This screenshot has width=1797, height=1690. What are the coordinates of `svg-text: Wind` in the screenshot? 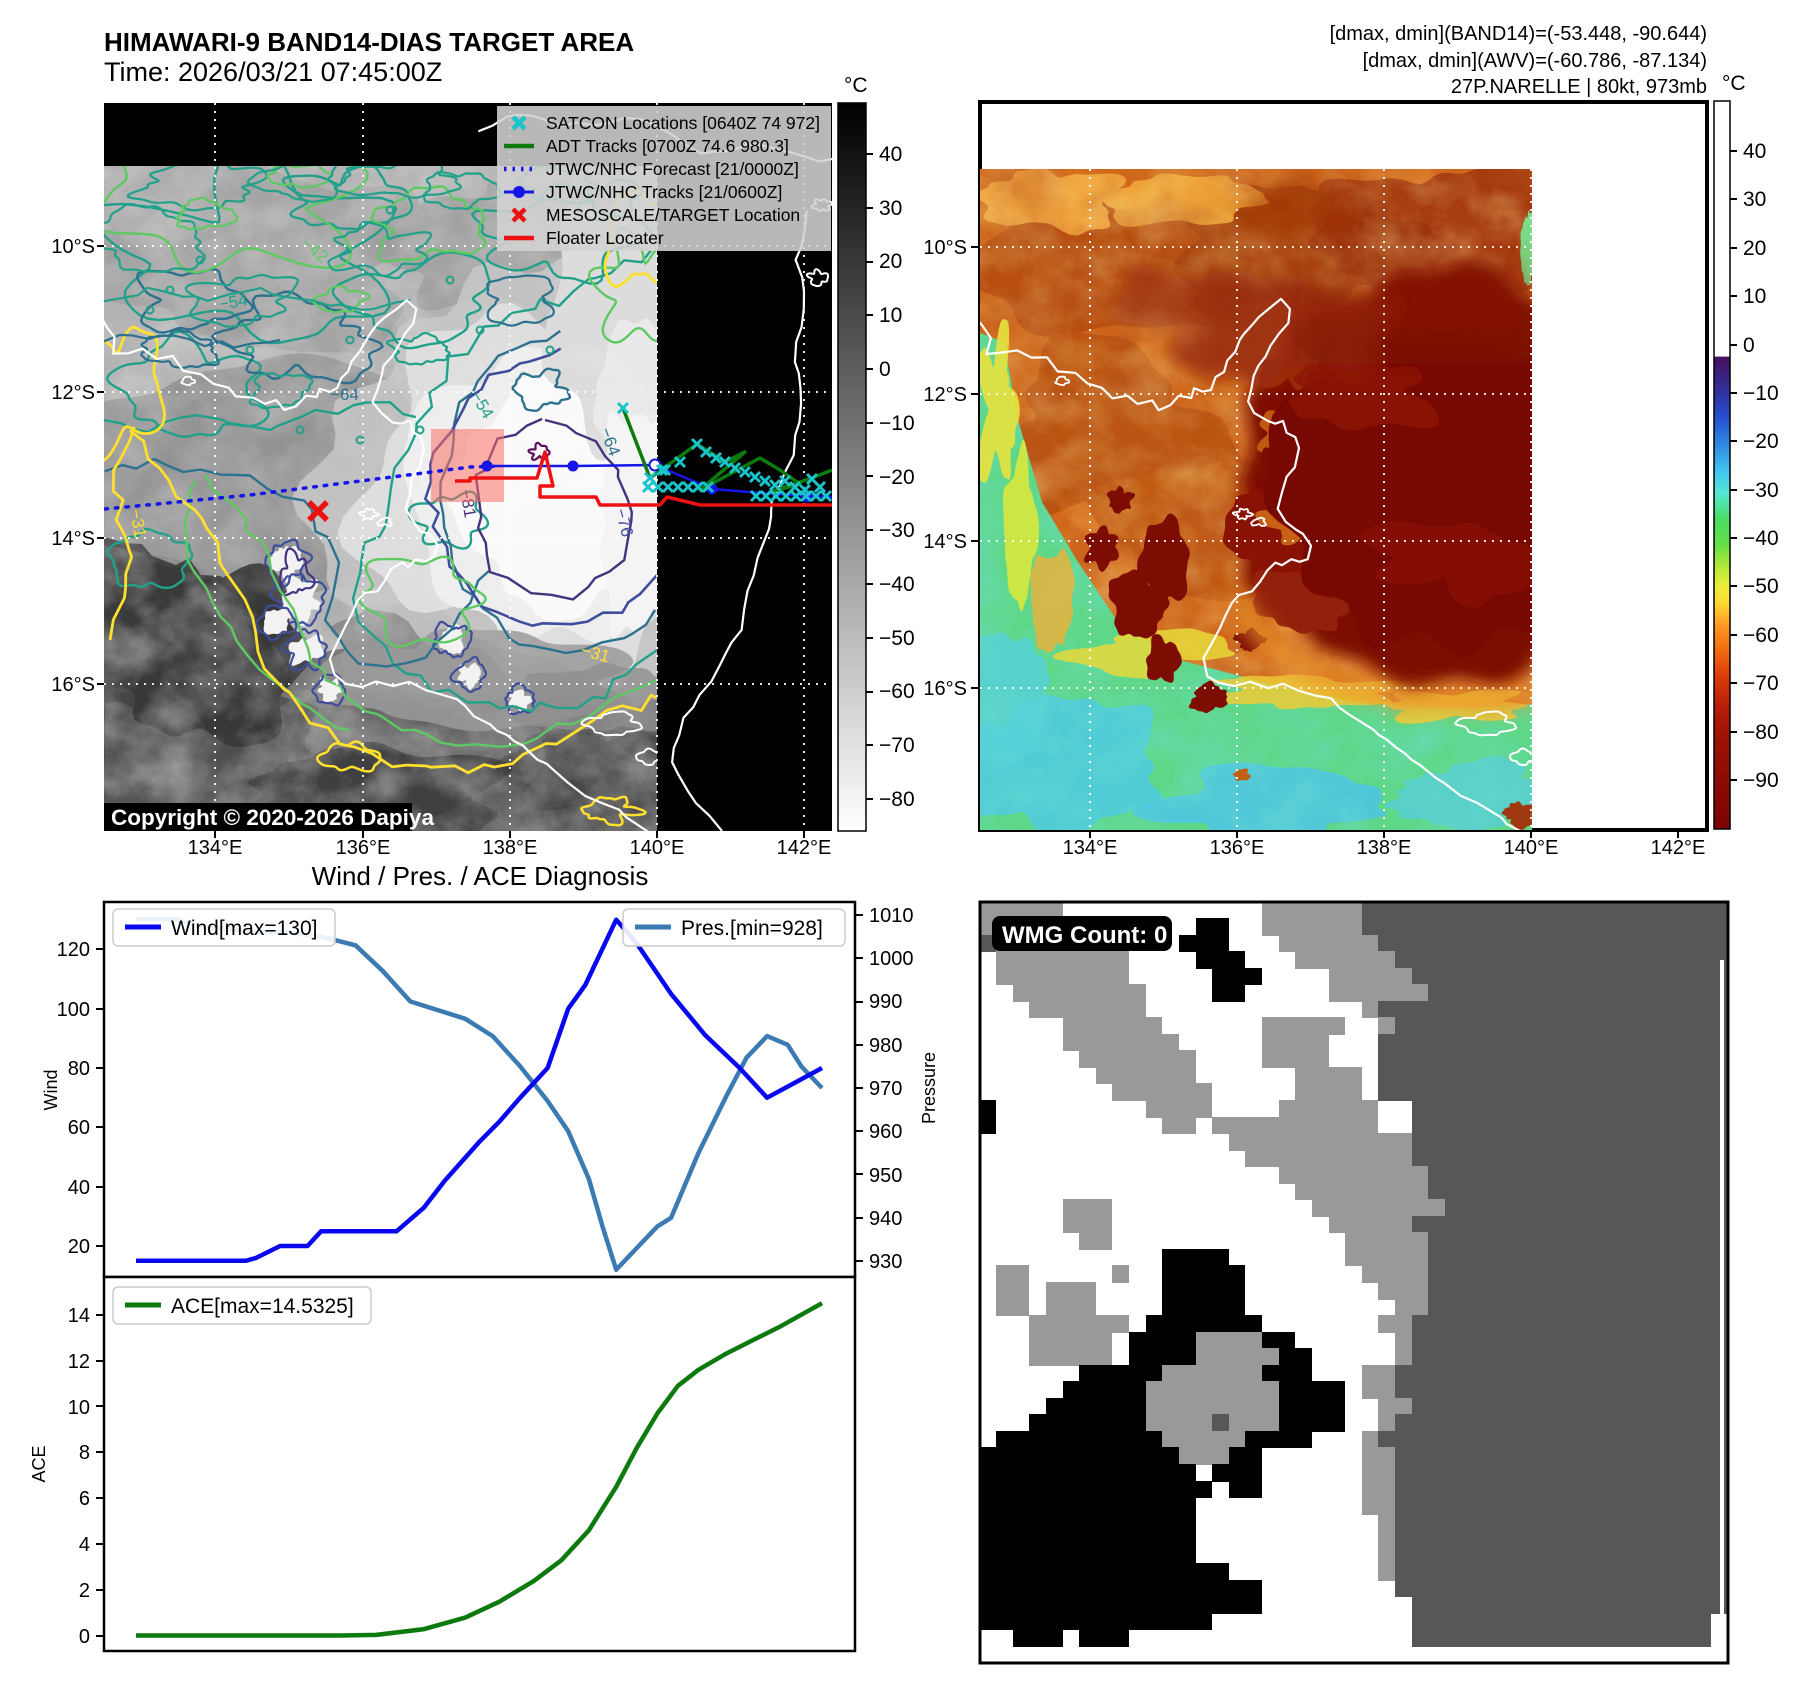 It's located at (51, 1089).